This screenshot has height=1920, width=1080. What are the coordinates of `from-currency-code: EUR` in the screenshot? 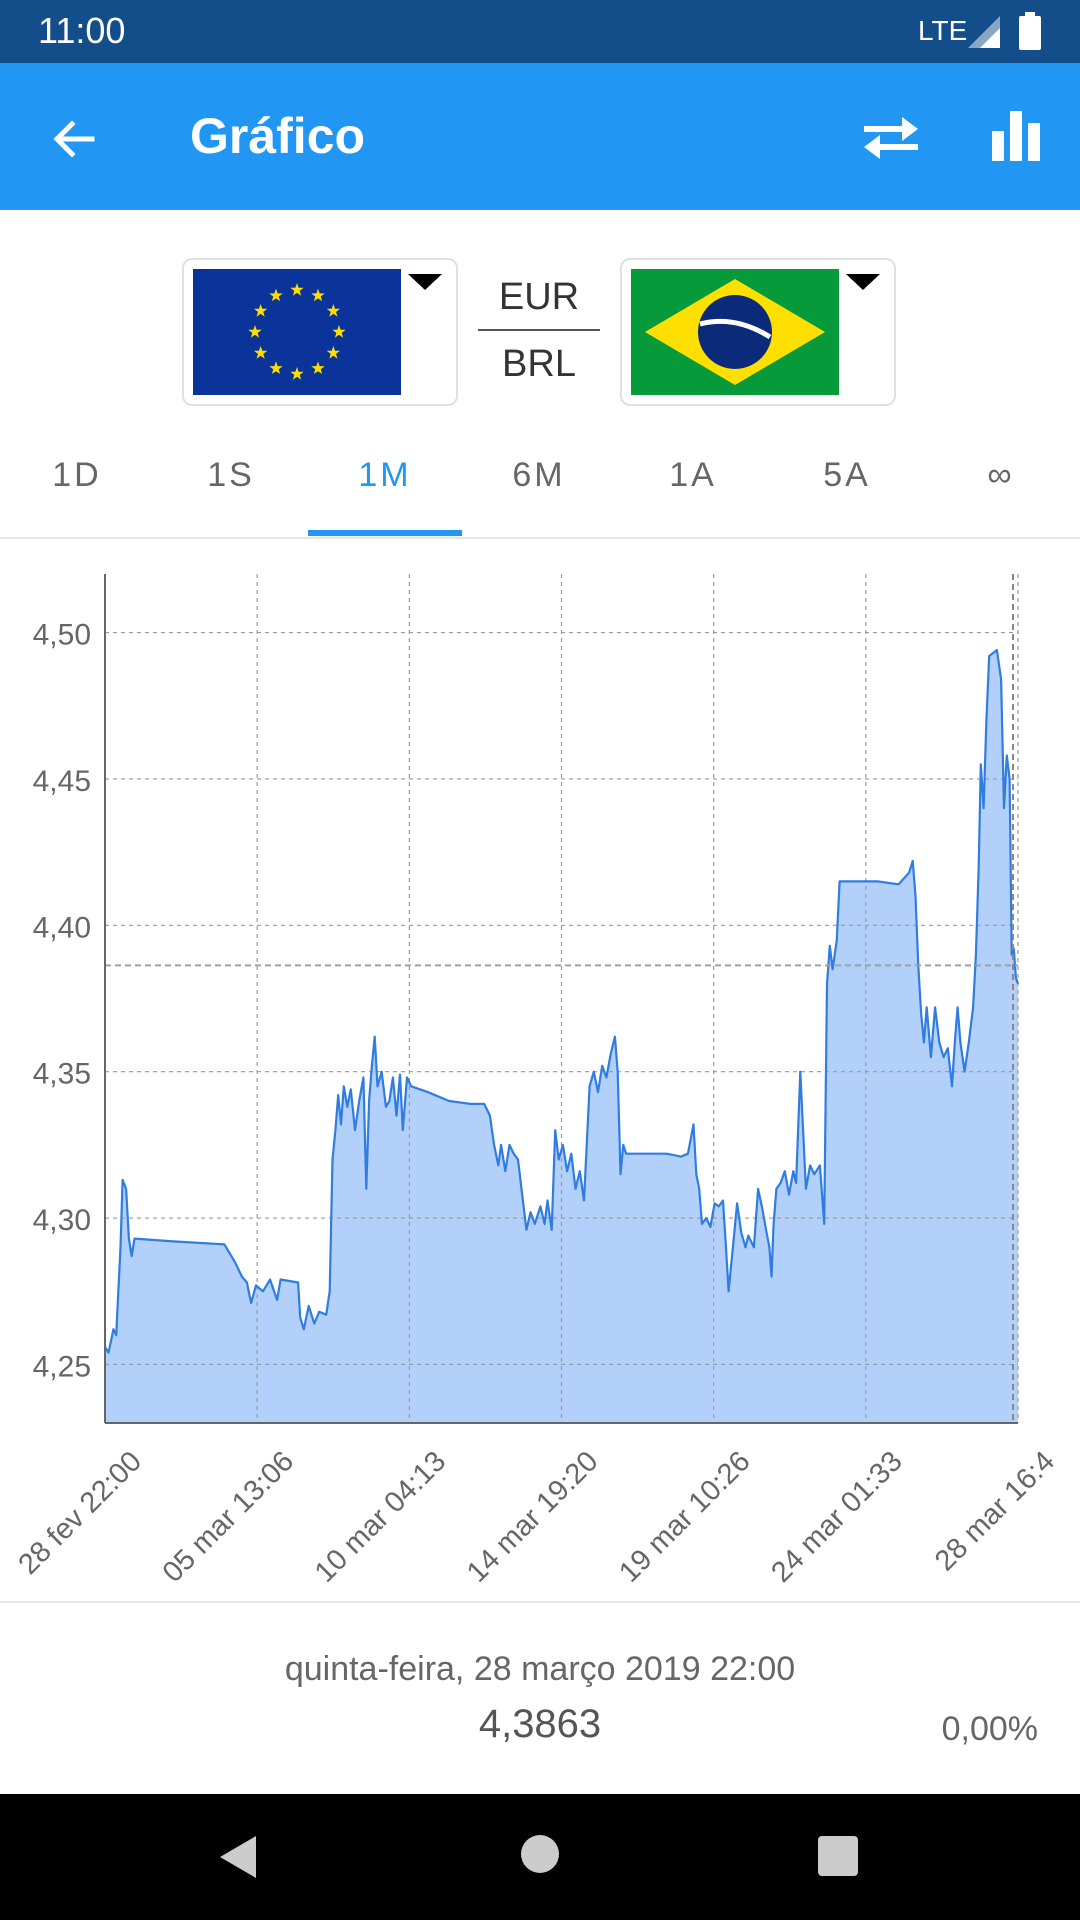 It's located at (539, 297).